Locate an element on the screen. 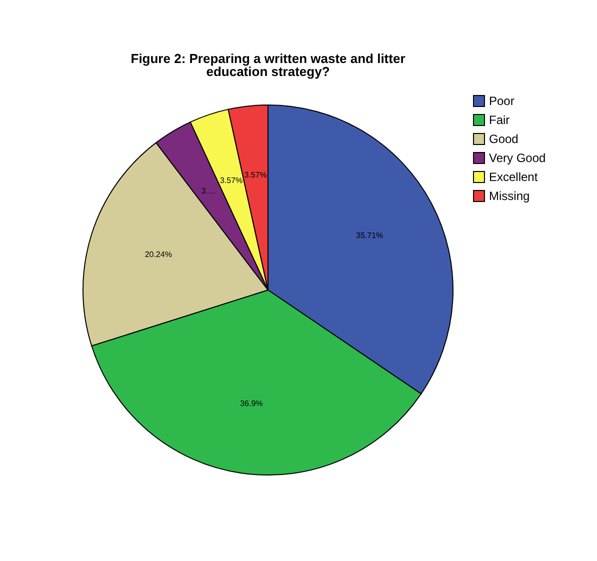 Image resolution: width=597 pixels, height=561 pixels. data-label: 36.9% is located at coordinates (251, 403).